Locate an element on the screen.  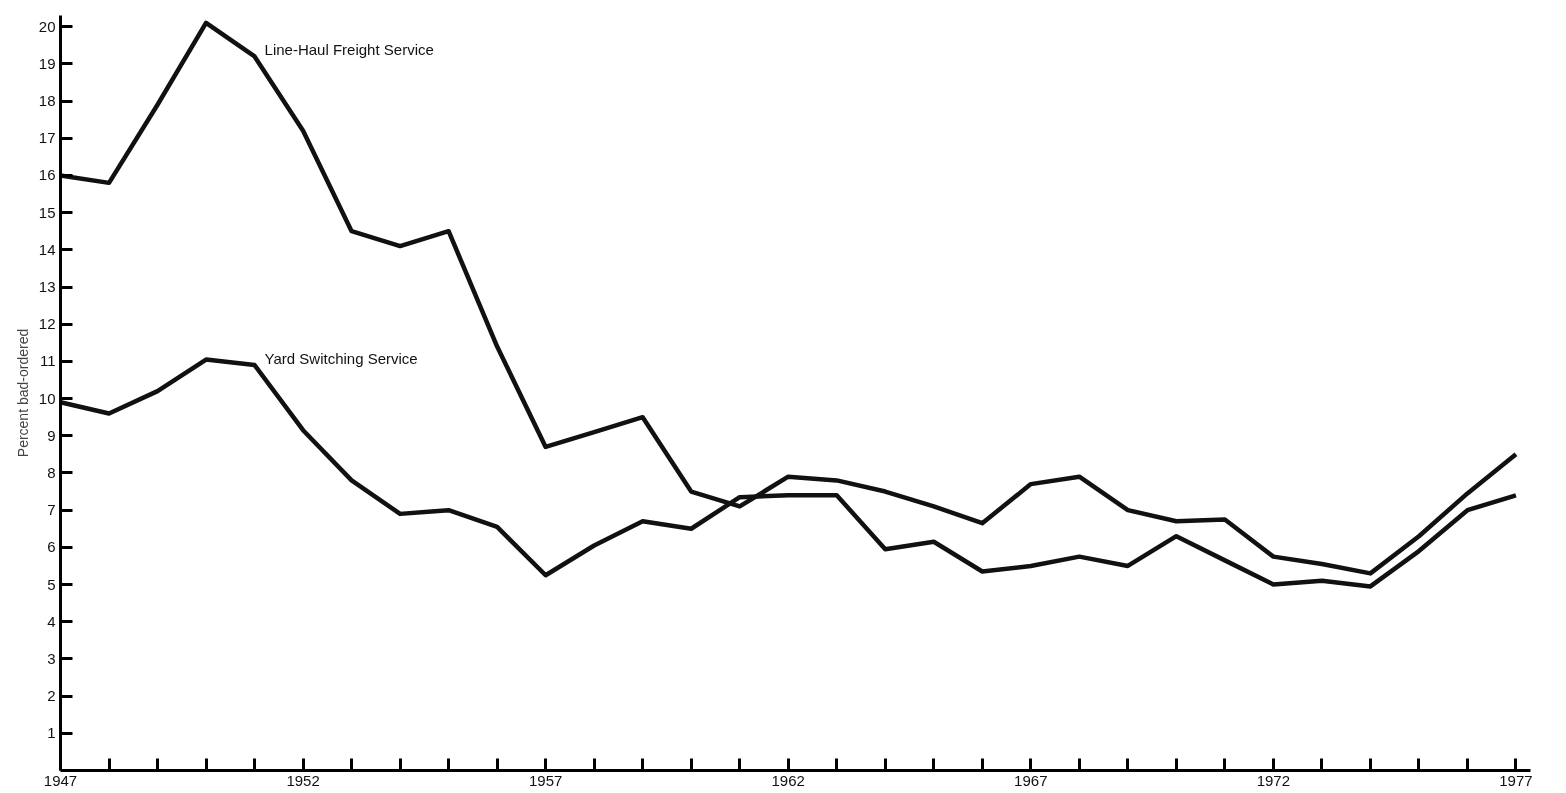
y-tick-label: 20 is located at coordinates (47, 26).